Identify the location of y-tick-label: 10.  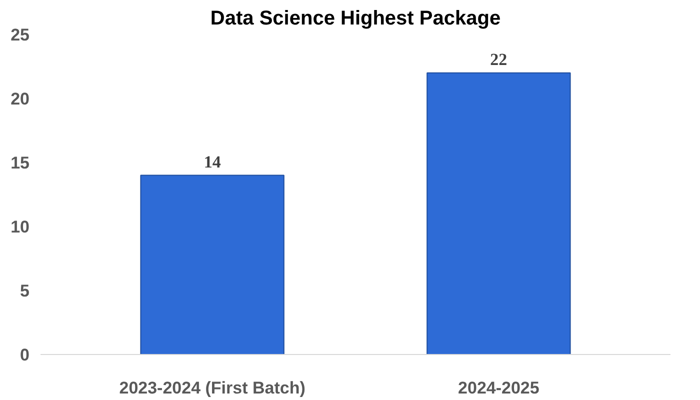
(20, 227).